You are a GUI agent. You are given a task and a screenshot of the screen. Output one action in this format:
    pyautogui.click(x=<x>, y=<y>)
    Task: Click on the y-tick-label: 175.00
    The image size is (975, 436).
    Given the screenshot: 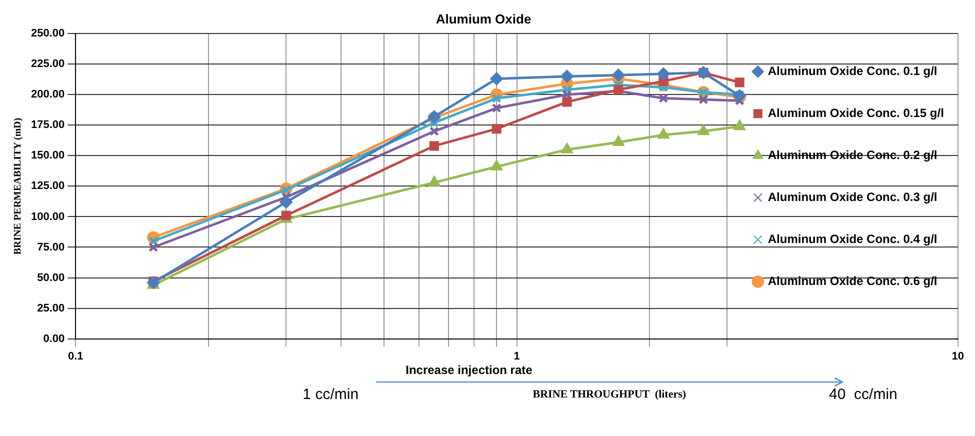 What is the action you would take?
    pyautogui.click(x=47, y=125)
    